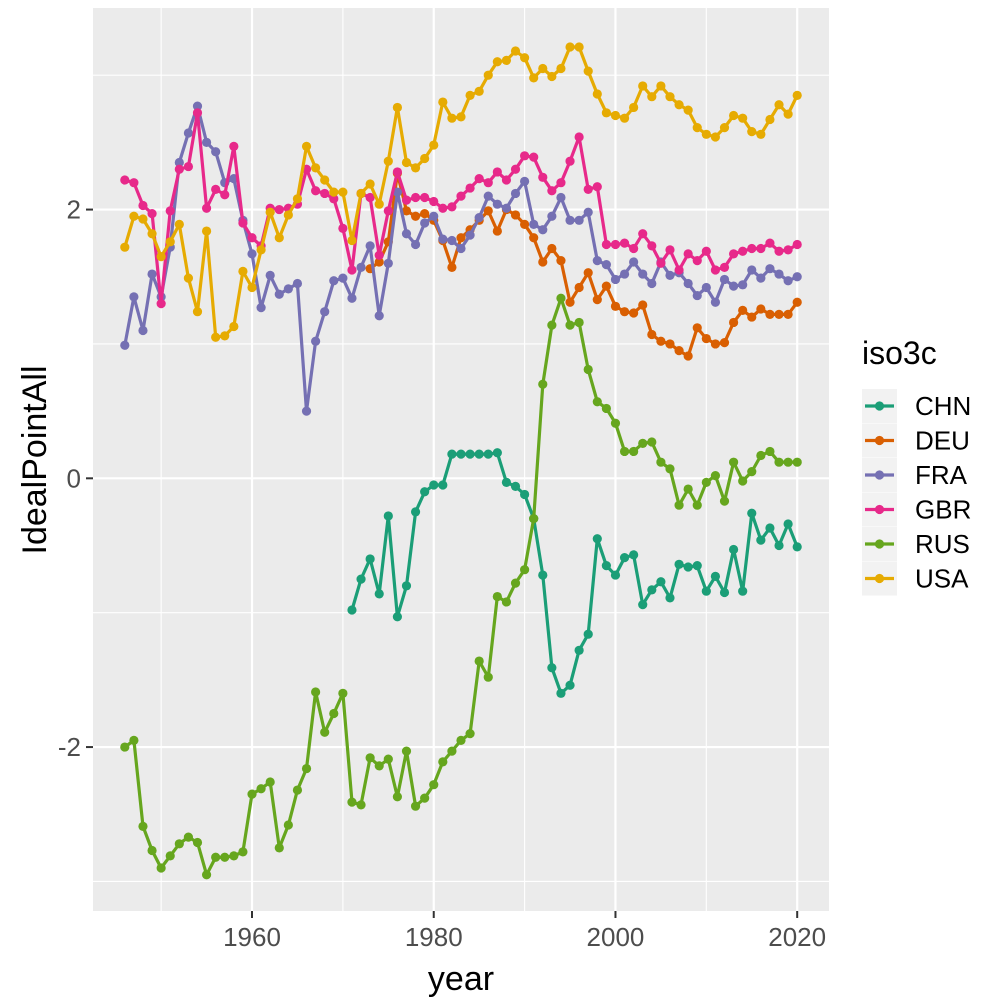 The height and width of the screenshot is (1008, 1008). Describe the element at coordinates (916, 406) in the screenshot. I see `legend-item-chn: CHN` at that location.